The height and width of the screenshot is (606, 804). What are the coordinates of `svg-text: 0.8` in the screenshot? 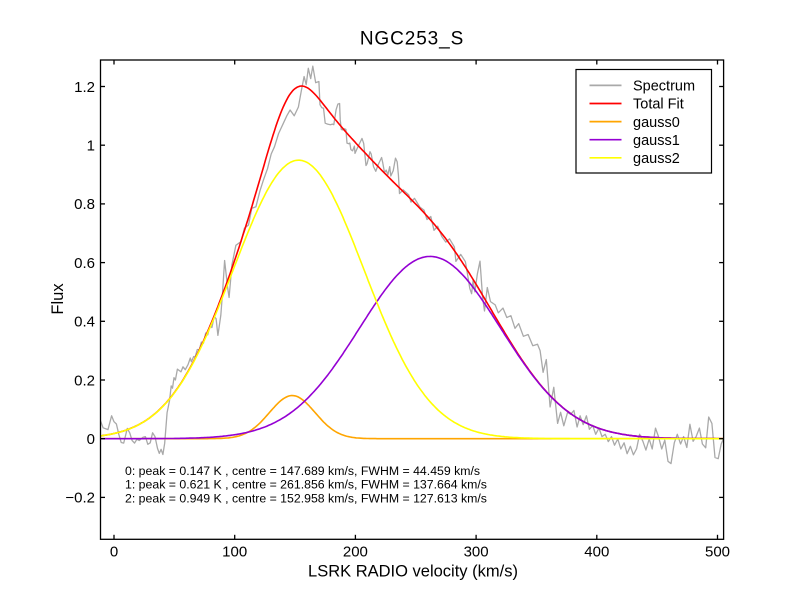 It's located at (84, 204).